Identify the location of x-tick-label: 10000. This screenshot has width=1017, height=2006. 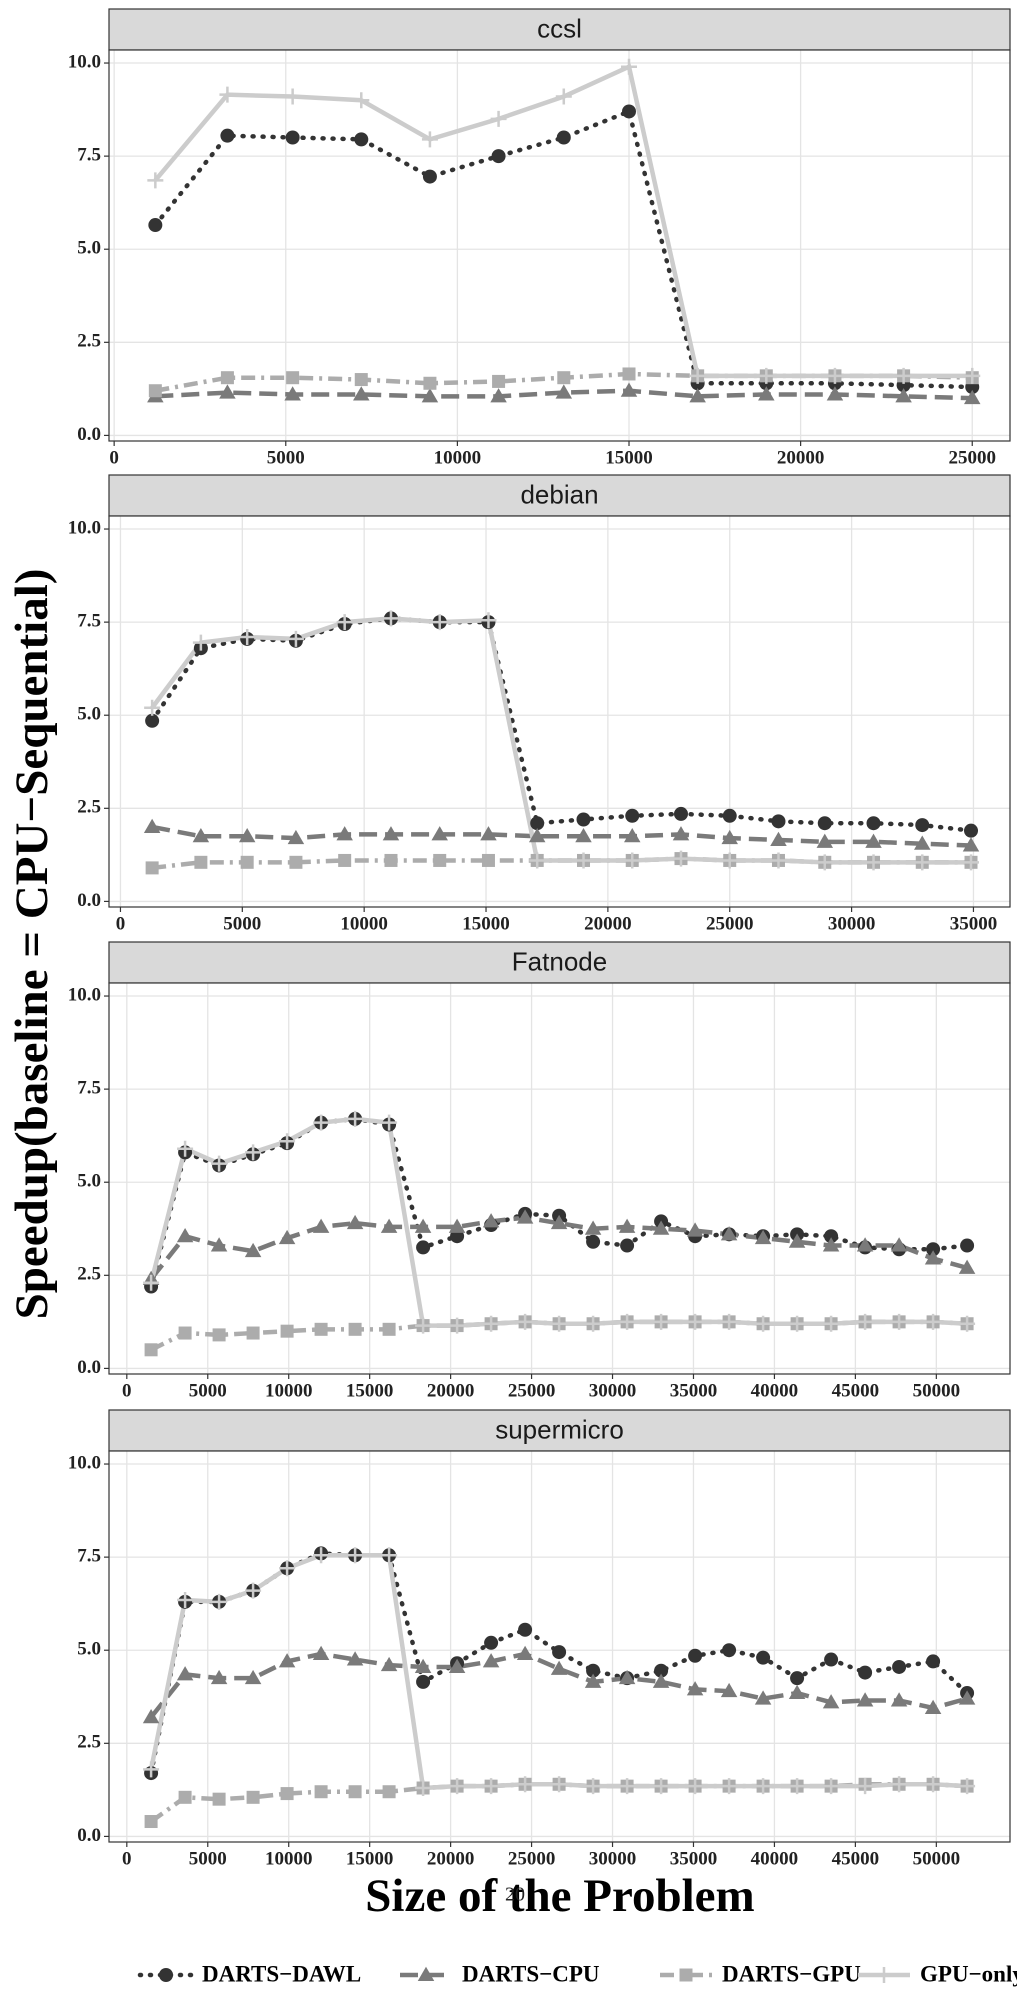
(458, 457).